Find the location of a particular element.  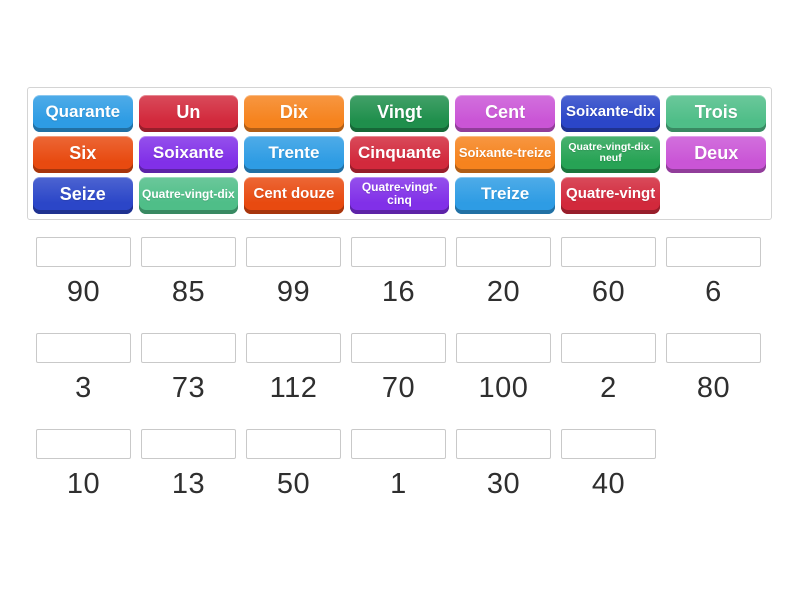

match-cell: 20 is located at coordinates (503, 274).